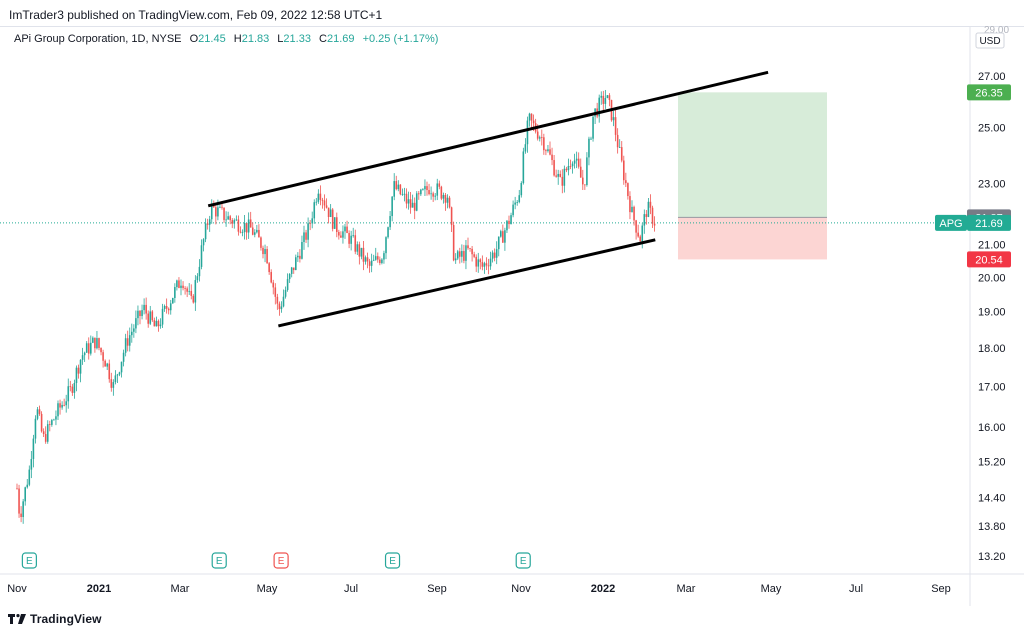  I want to click on close-value: 21.69, so click(340, 39).